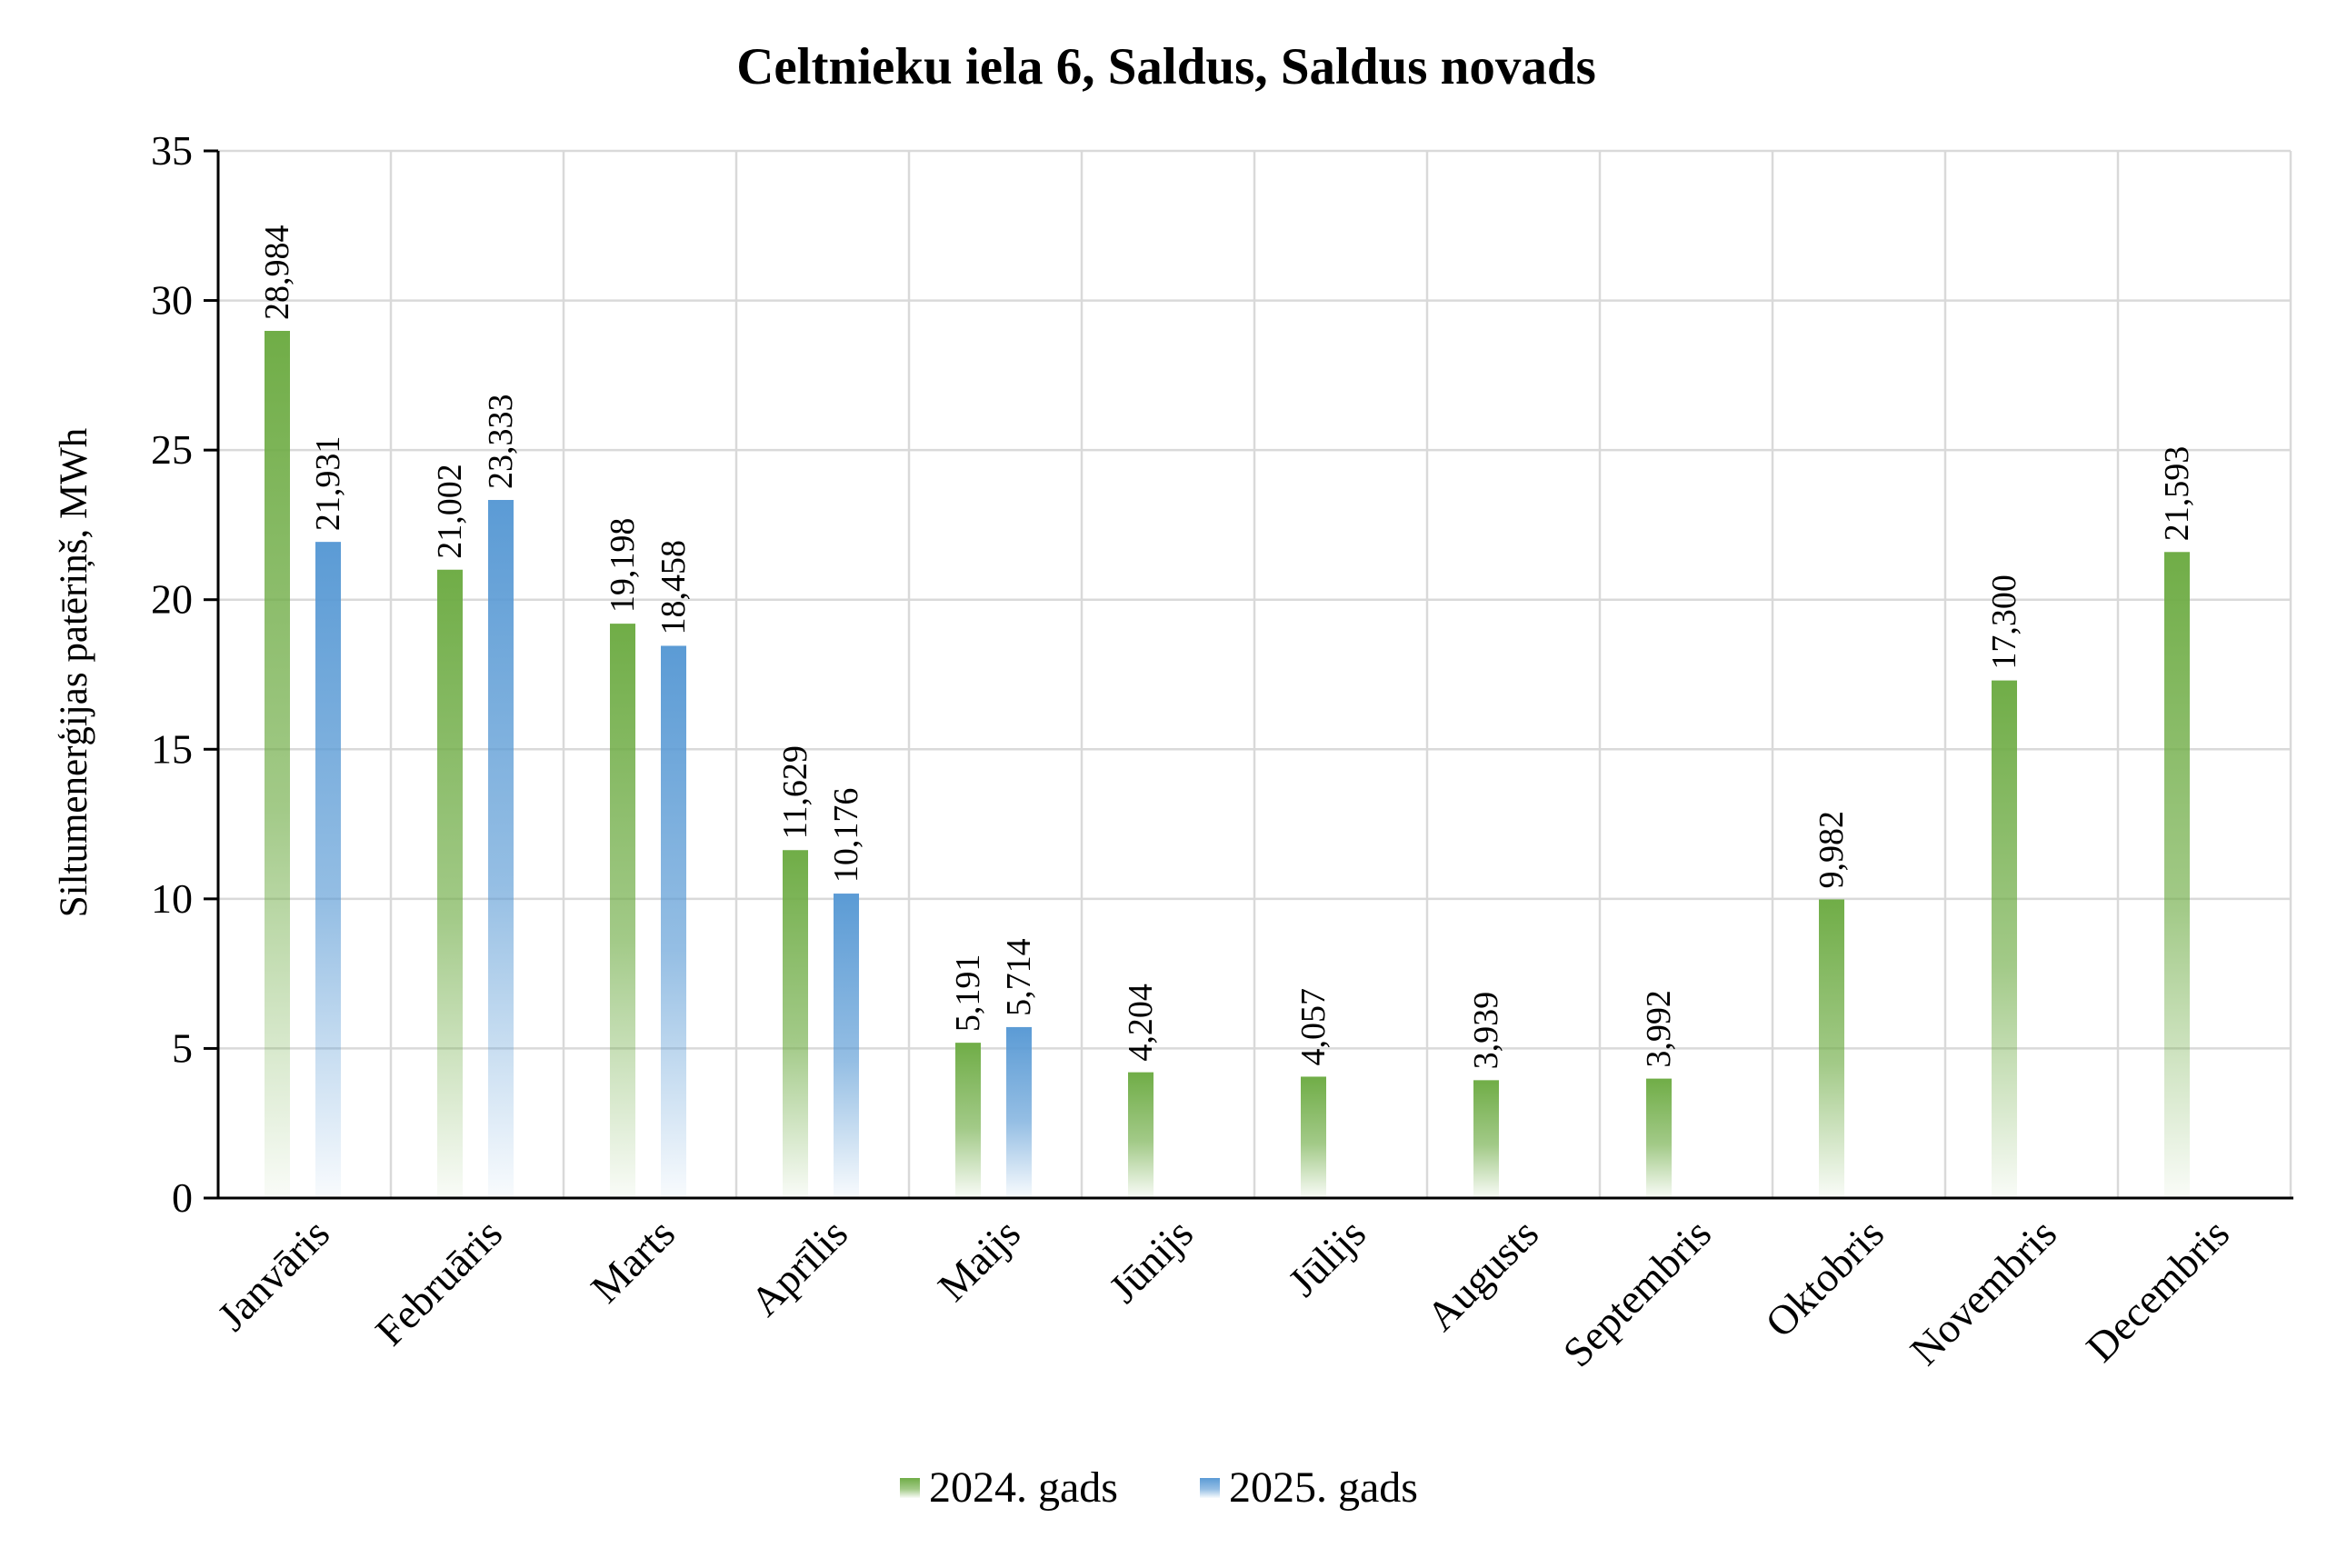 The image size is (2327, 1568). What do you see at coordinates (673, 922) in the screenshot?
I see `bar-2025-marts` at bounding box center [673, 922].